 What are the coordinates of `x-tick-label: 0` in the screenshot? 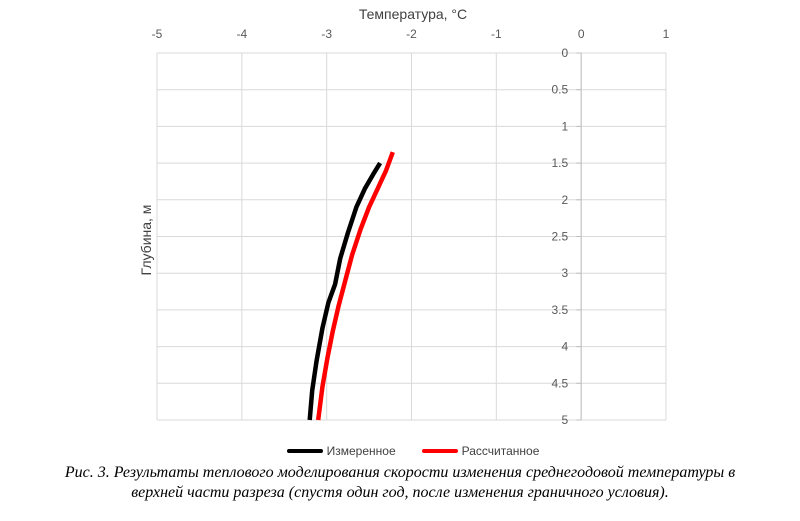 It's located at (581, 34).